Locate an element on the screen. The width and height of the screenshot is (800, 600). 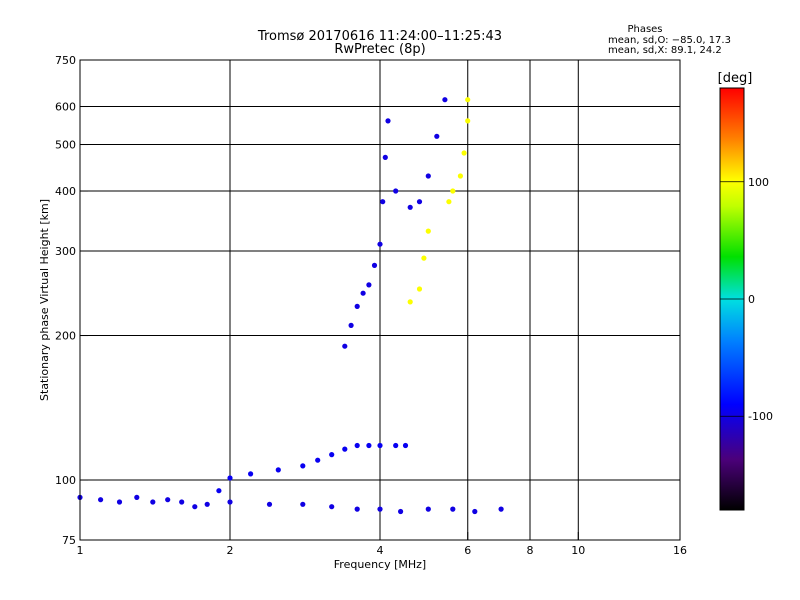
x-tick-label: 2 is located at coordinates (230, 550).